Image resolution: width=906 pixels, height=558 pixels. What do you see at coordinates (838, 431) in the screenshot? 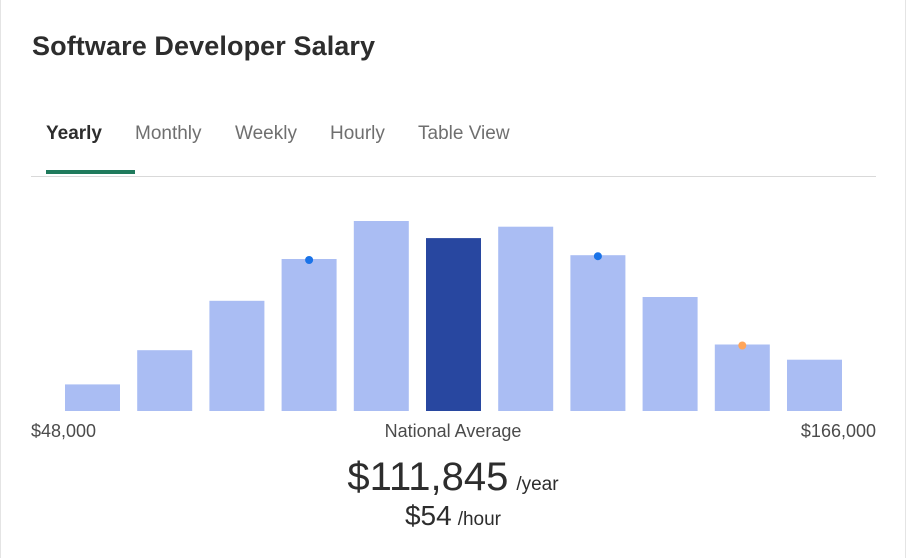
I see `range-max-label: $166,000` at bounding box center [838, 431].